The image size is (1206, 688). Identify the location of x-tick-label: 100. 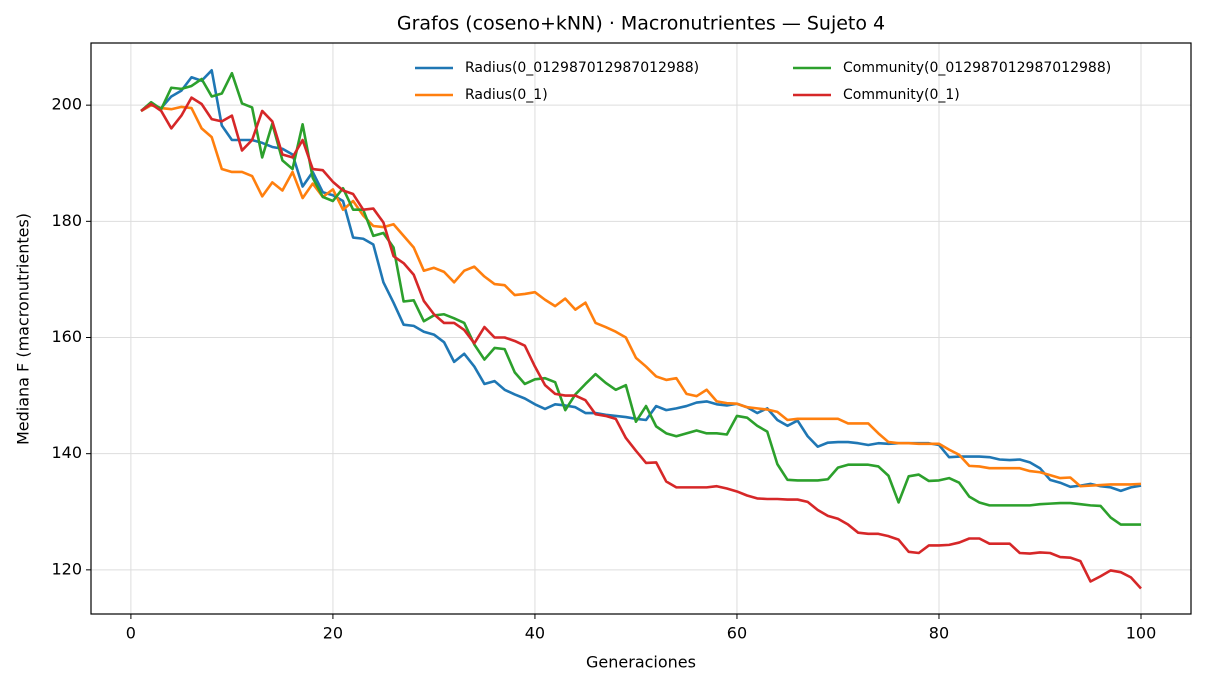
(1141, 633).